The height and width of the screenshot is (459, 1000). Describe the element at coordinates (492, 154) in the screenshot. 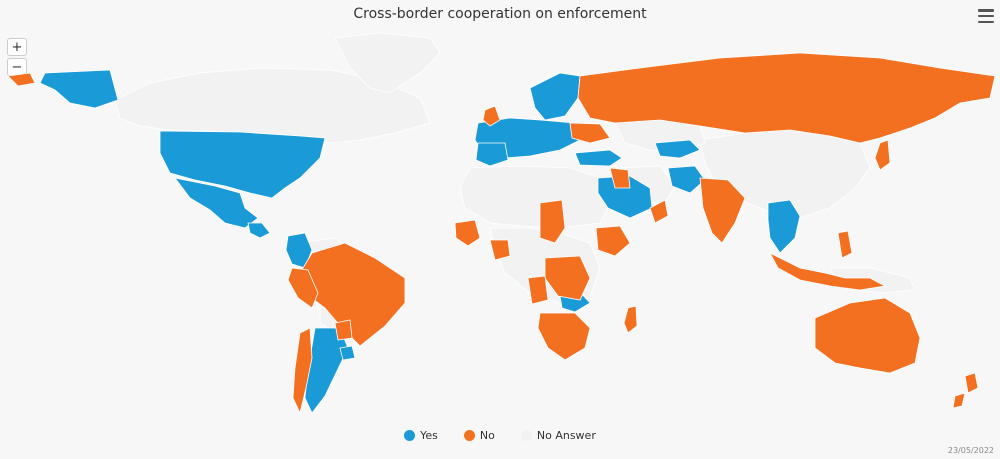

I see `country-iberia` at that location.